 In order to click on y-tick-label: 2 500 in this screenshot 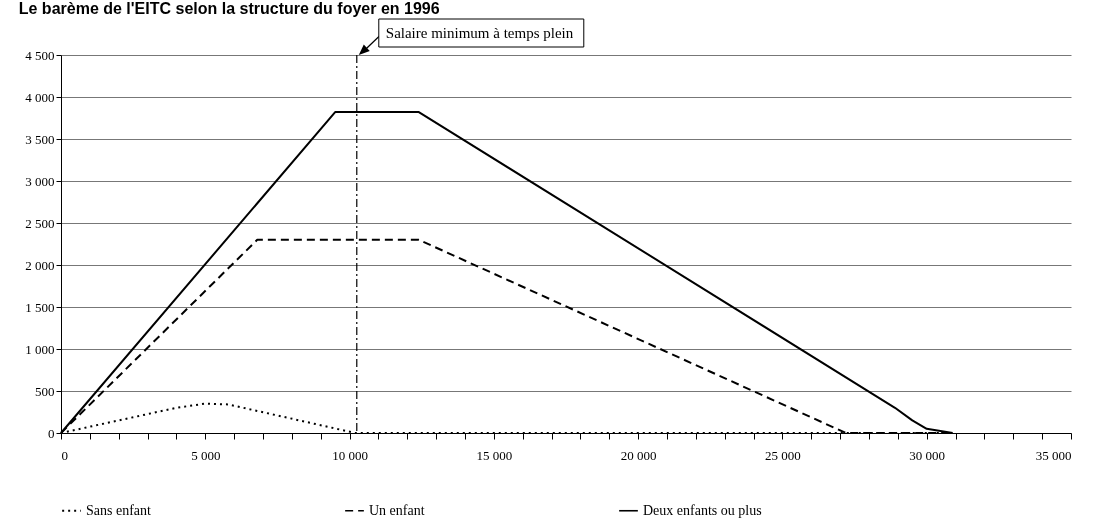, I will do `click(40, 223)`.